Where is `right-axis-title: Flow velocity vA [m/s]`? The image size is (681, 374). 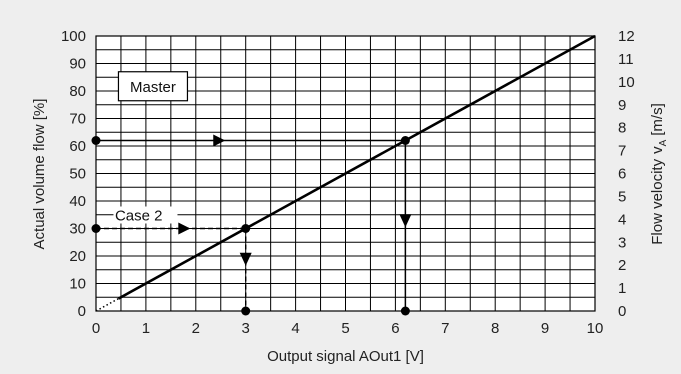 right-axis-title: Flow velocity vA [m/s] is located at coordinates (659, 174).